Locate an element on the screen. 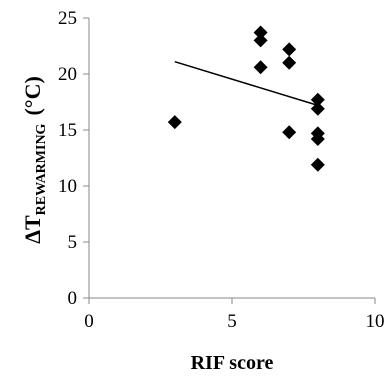  x-axis: 0 5 10 is located at coordinates (234, 314).